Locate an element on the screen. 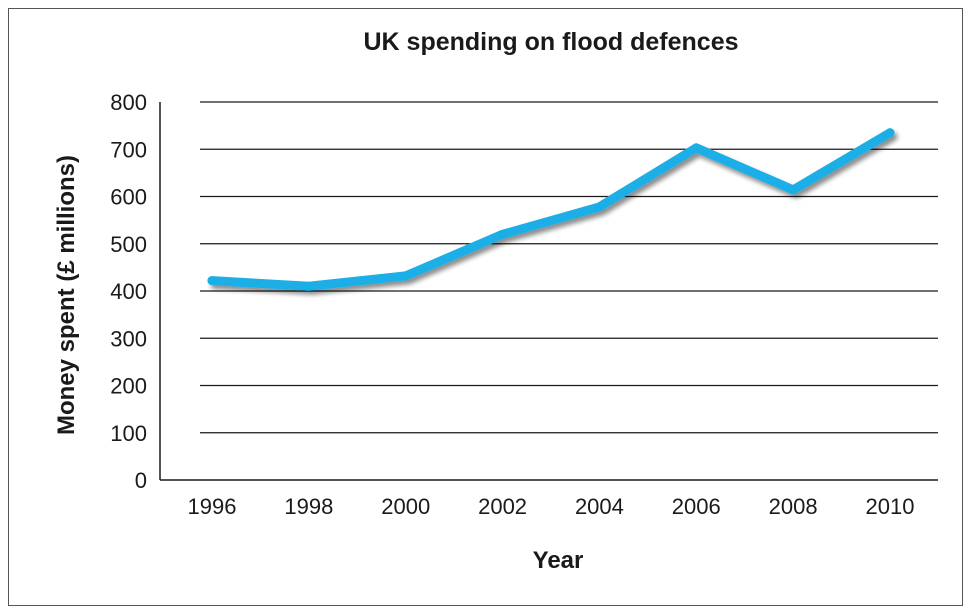 The width and height of the screenshot is (966, 609). x-axis-title: Year is located at coordinates (558, 560).